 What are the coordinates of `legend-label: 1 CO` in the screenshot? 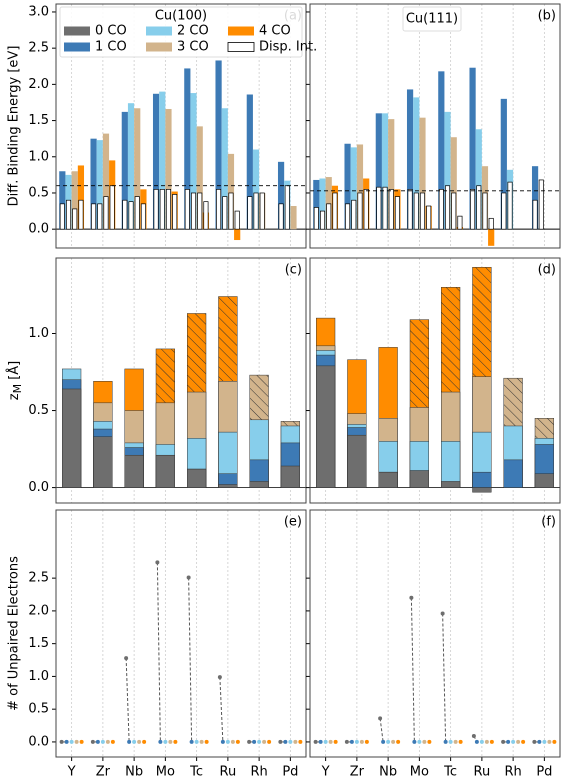 It's located at (111, 47).